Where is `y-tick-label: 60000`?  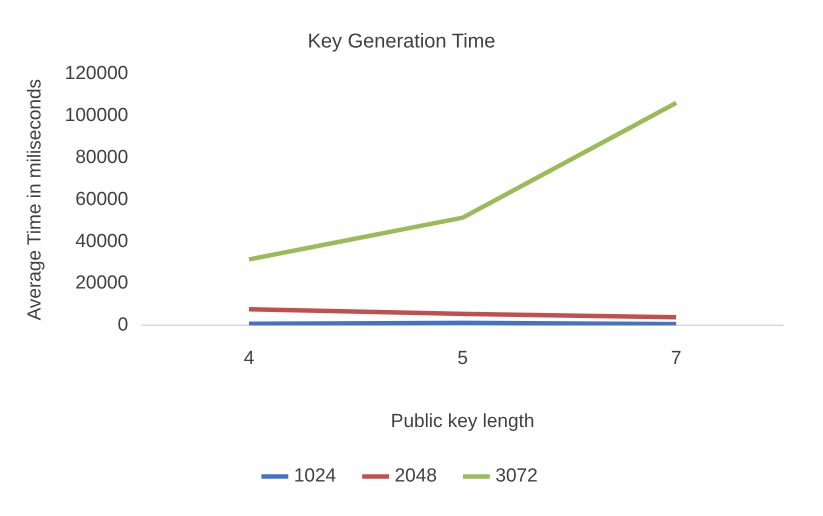
y-tick-label: 60000 is located at coordinates (101, 199).